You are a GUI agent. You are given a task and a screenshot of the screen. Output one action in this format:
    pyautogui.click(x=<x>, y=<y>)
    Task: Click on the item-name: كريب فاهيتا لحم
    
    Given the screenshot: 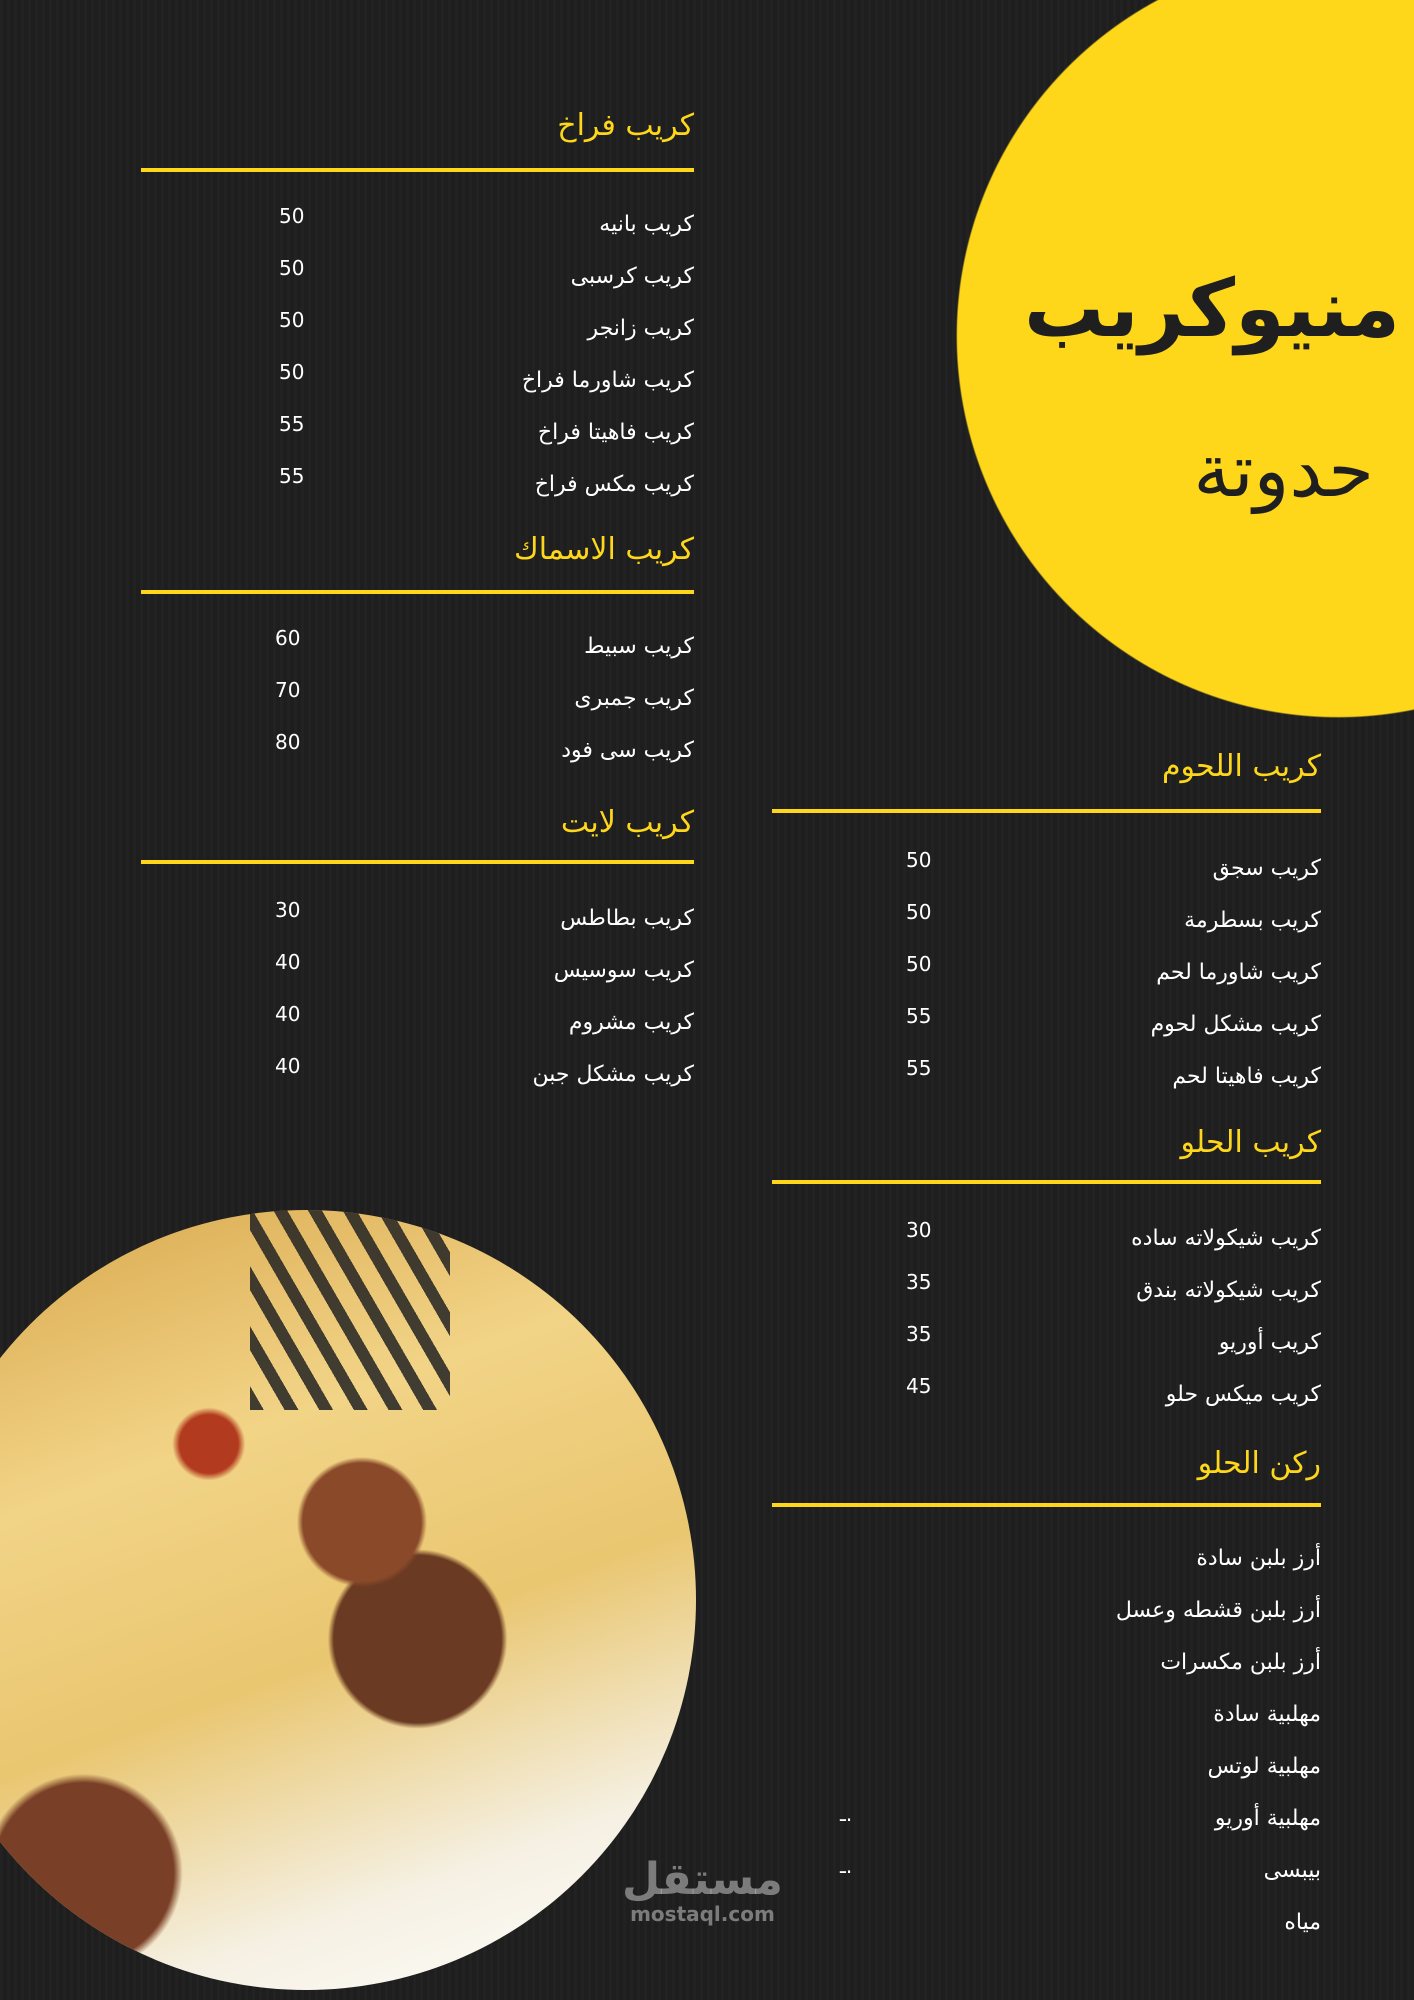 What is the action you would take?
    pyautogui.click(x=1246, y=1076)
    